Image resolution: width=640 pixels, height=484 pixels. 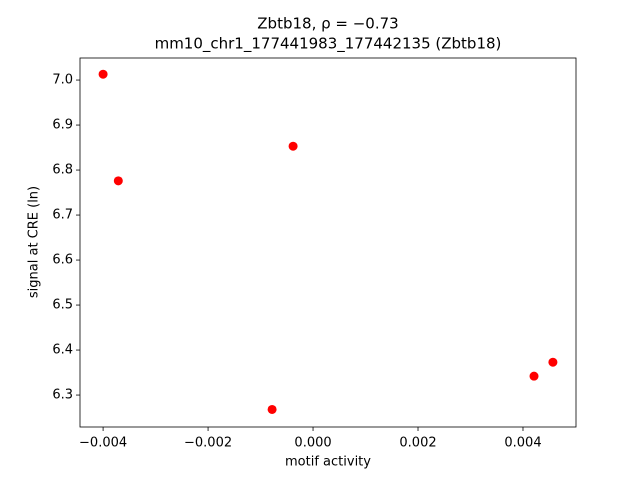 What do you see at coordinates (62, 170) in the screenshot?
I see `y-tick-label: 6.8` at bounding box center [62, 170].